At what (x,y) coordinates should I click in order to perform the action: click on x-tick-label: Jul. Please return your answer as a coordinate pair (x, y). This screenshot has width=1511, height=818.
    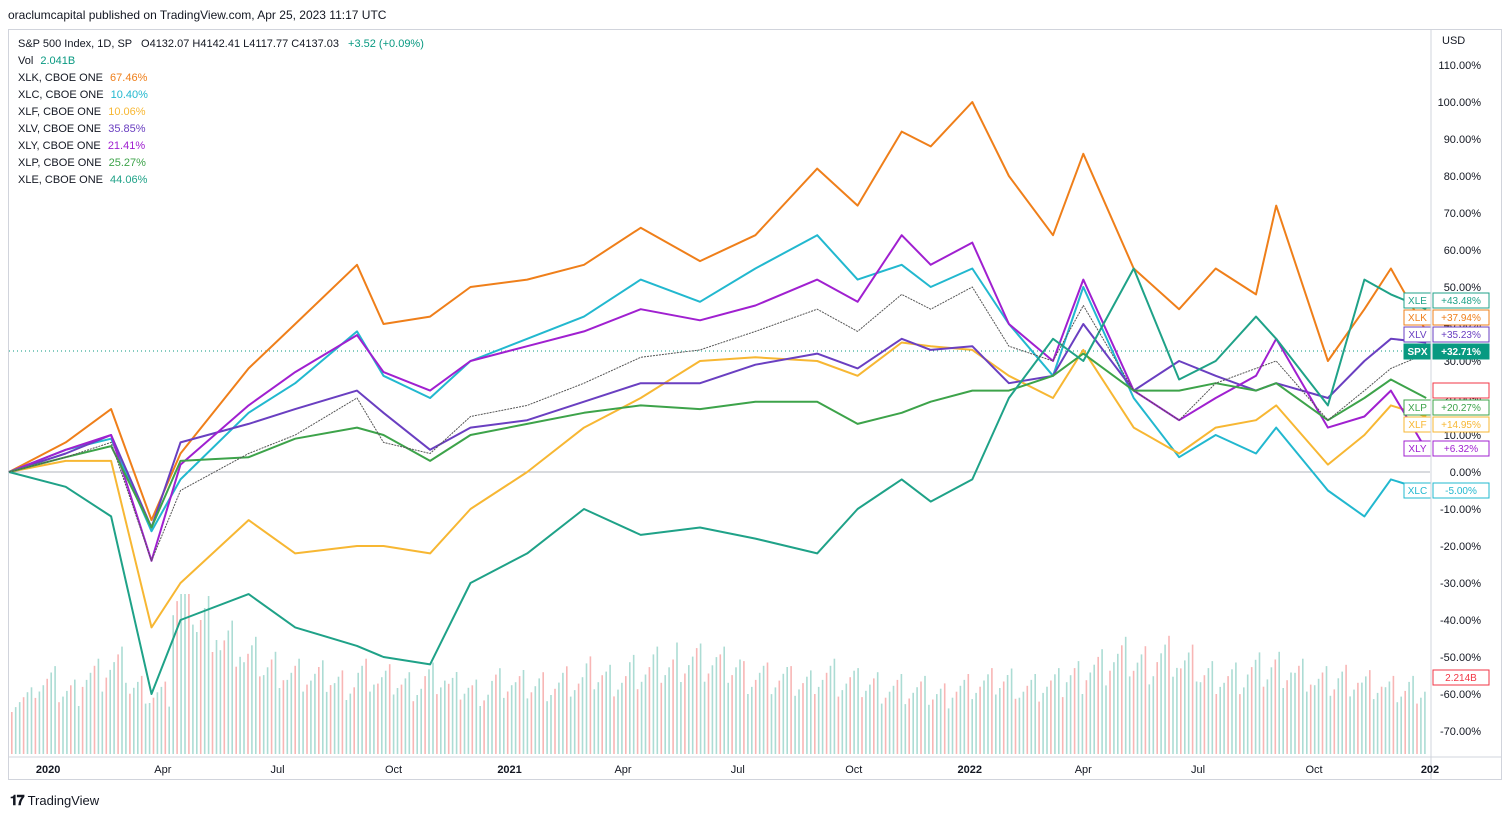
    Looking at the image, I should click on (1198, 770).